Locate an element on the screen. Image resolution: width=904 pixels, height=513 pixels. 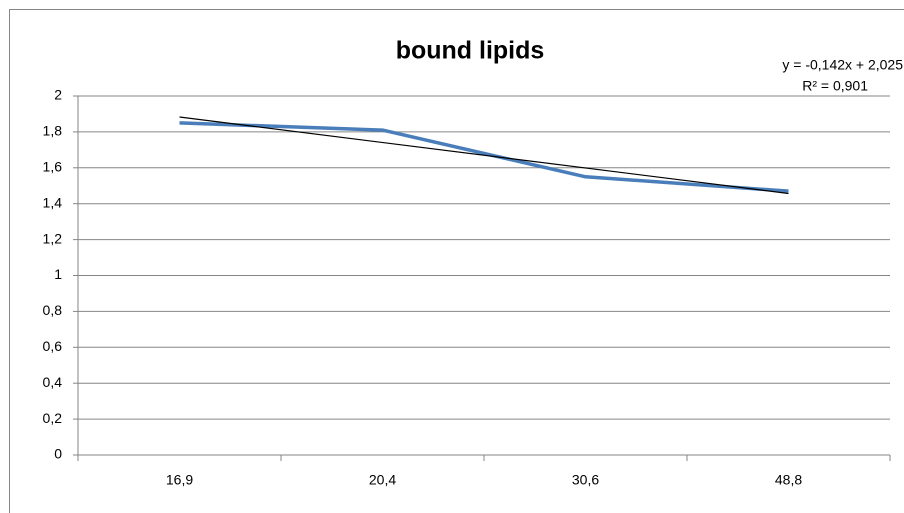
y-tick-label: 0,4 is located at coordinates (53, 382).